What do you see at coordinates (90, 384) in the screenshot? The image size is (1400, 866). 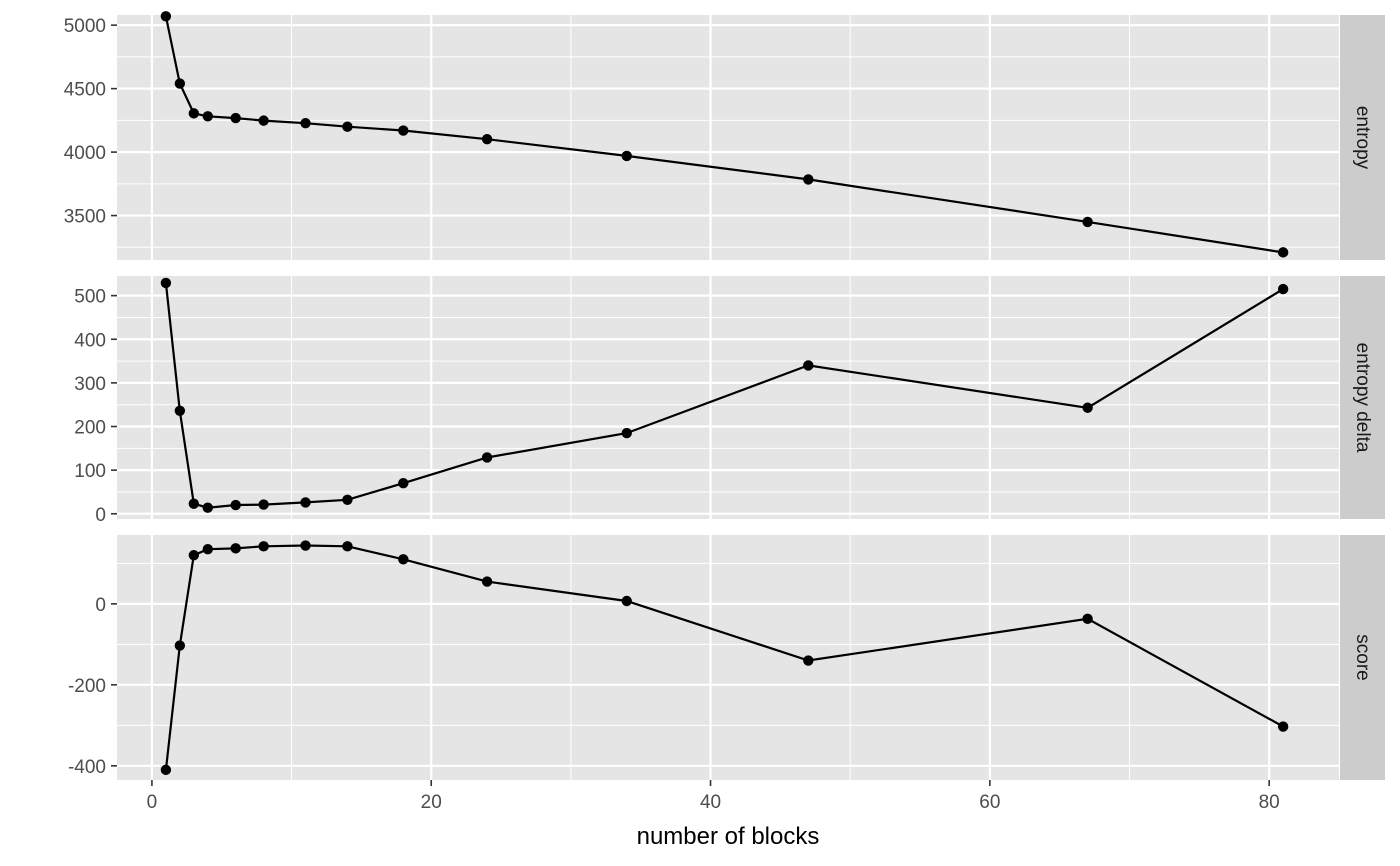 I see `y-tick-label: 300` at bounding box center [90, 384].